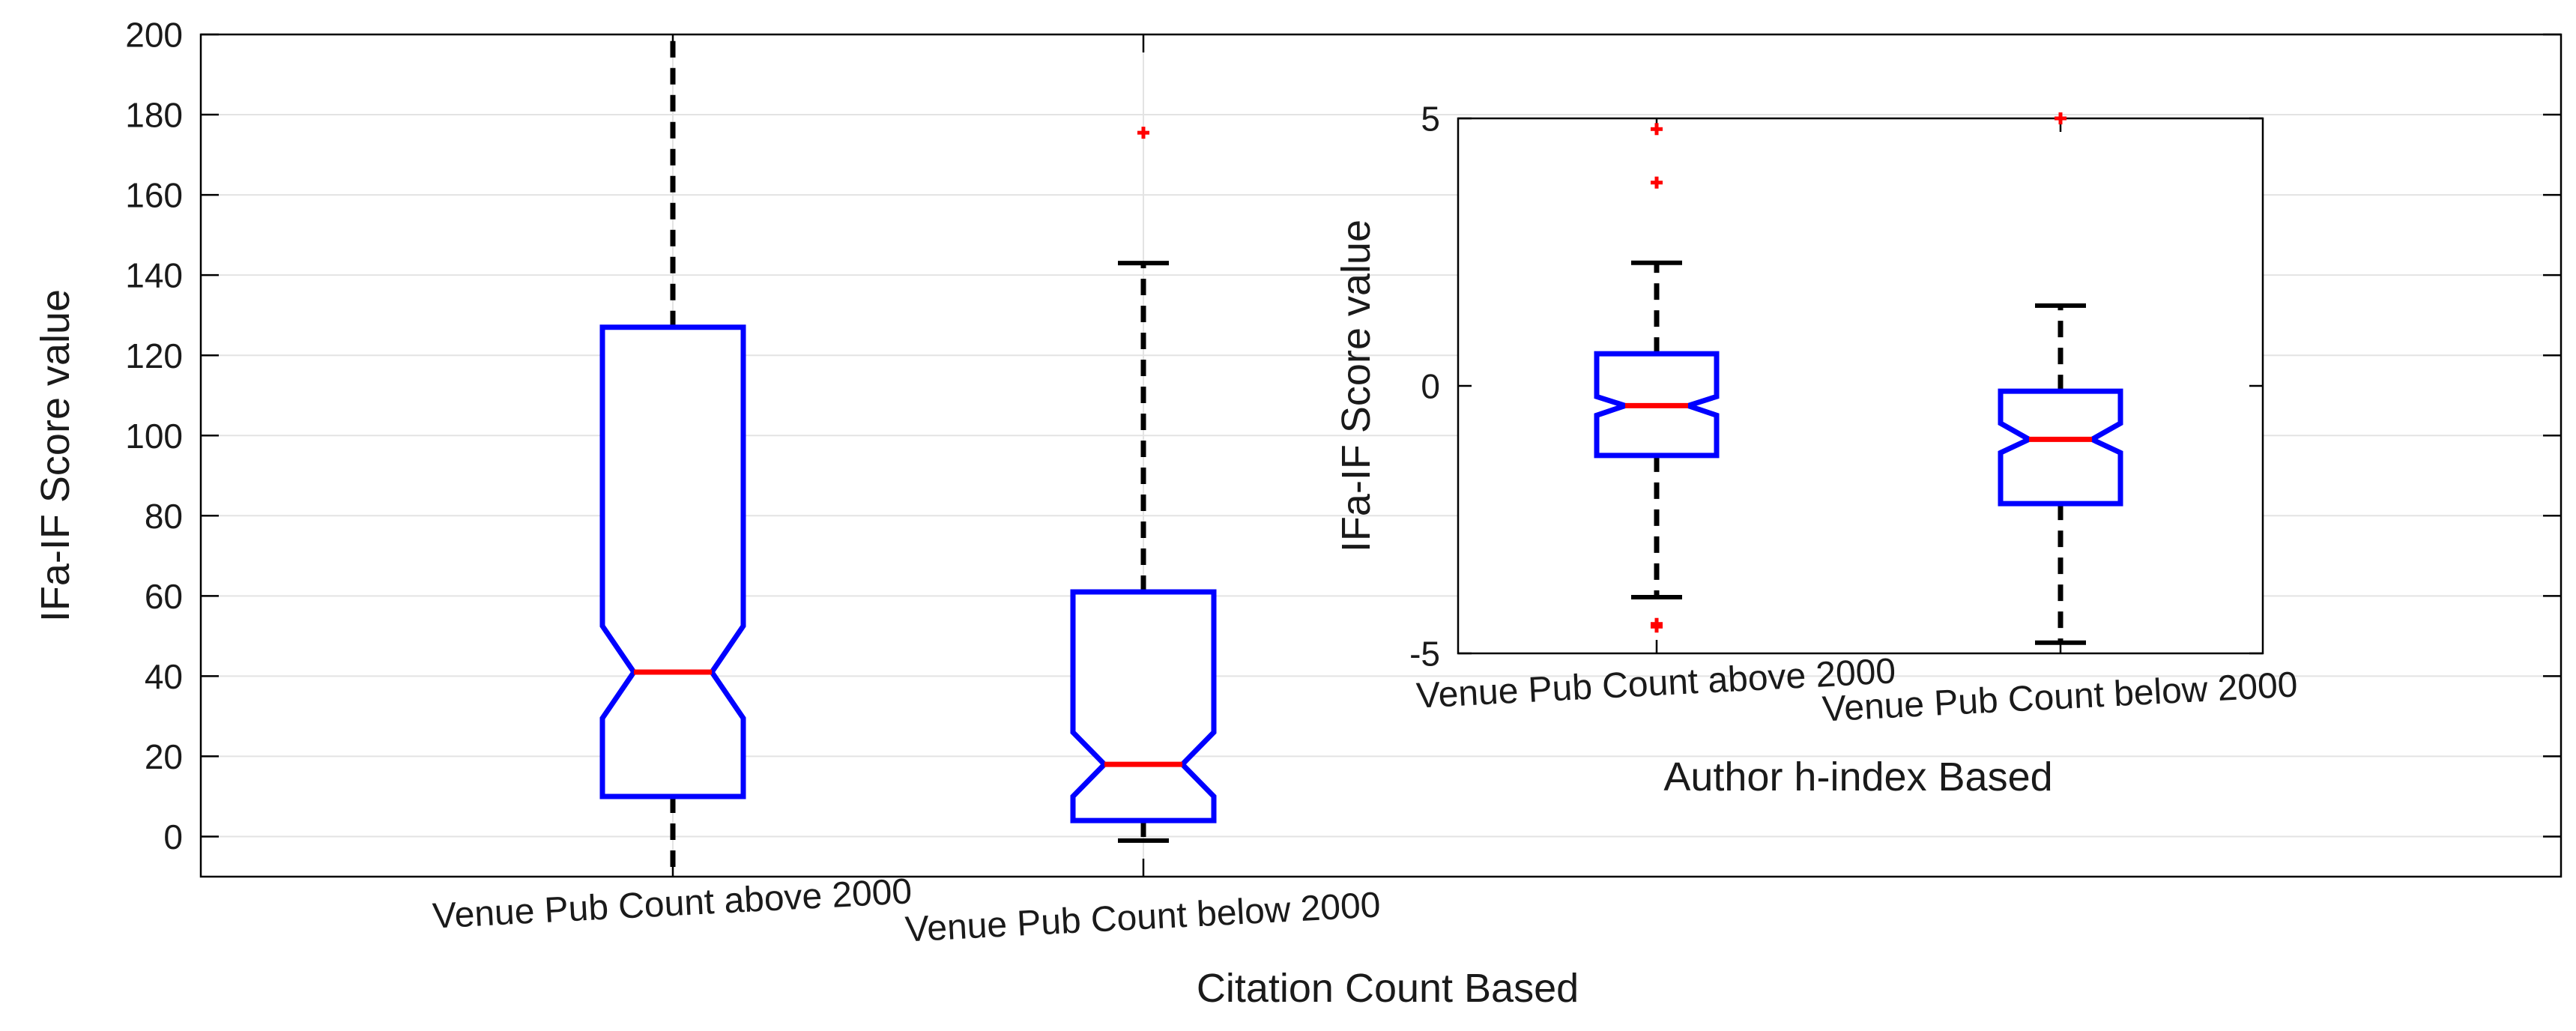 Image resolution: width=2576 pixels, height=1031 pixels. I want to click on y-tick-label: 140, so click(154, 276).